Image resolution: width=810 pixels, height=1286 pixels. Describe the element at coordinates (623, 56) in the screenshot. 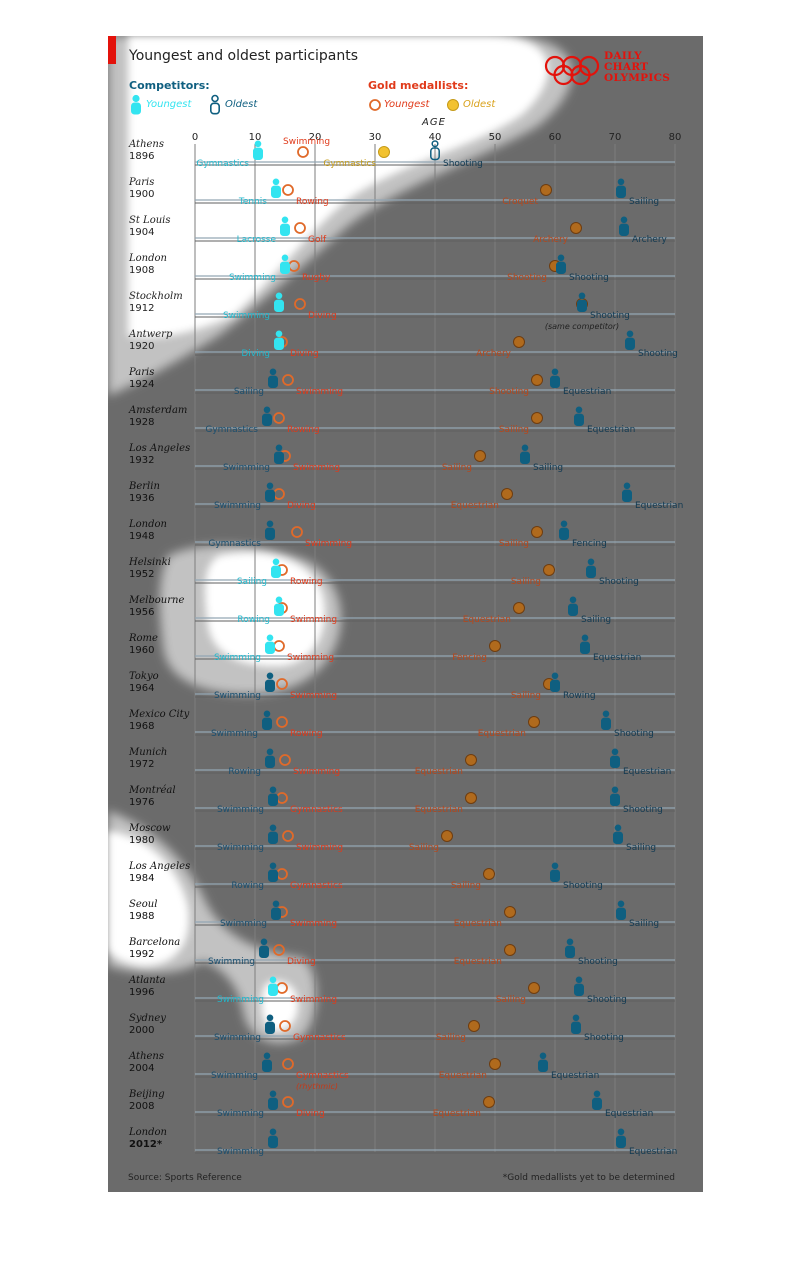

I see `logo-line-1: DAILY` at that location.